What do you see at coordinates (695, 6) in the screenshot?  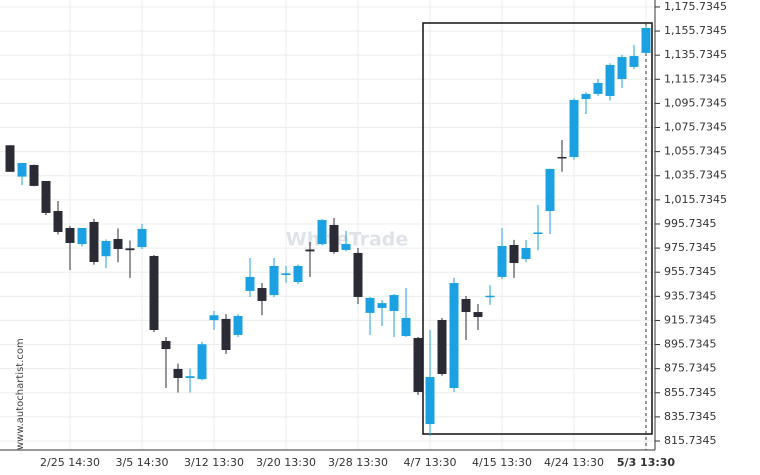 I see `y-tick-label: 1,175.7345` at bounding box center [695, 6].